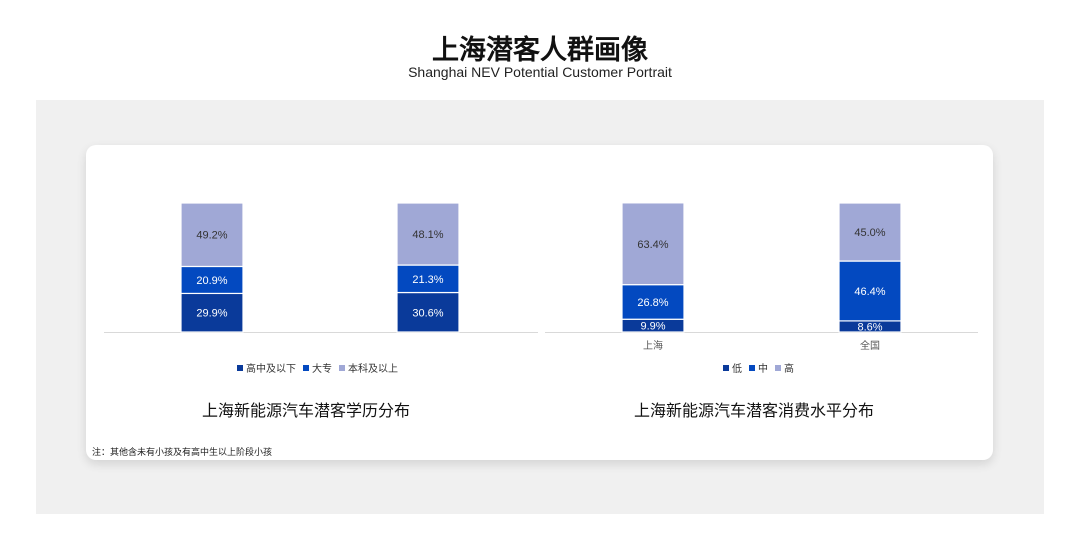 The image size is (1080, 547). What do you see at coordinates (540, 50) in the screenshot?
I see `page-title: 上海潜客人群画像` at bounding box center [540, 50].